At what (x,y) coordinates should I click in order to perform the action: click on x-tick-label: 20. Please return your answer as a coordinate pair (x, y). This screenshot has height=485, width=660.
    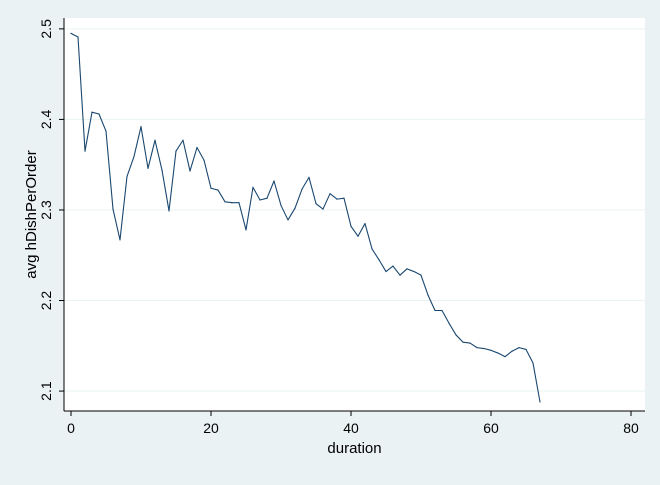
    Looking at the image, I should click on (211, 428).